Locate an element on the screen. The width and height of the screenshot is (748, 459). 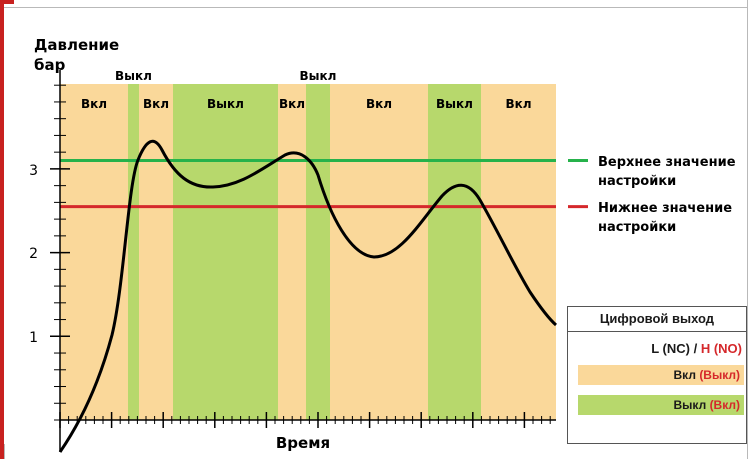
legend-on-label: Вкл is located at coordinates (684, 375).